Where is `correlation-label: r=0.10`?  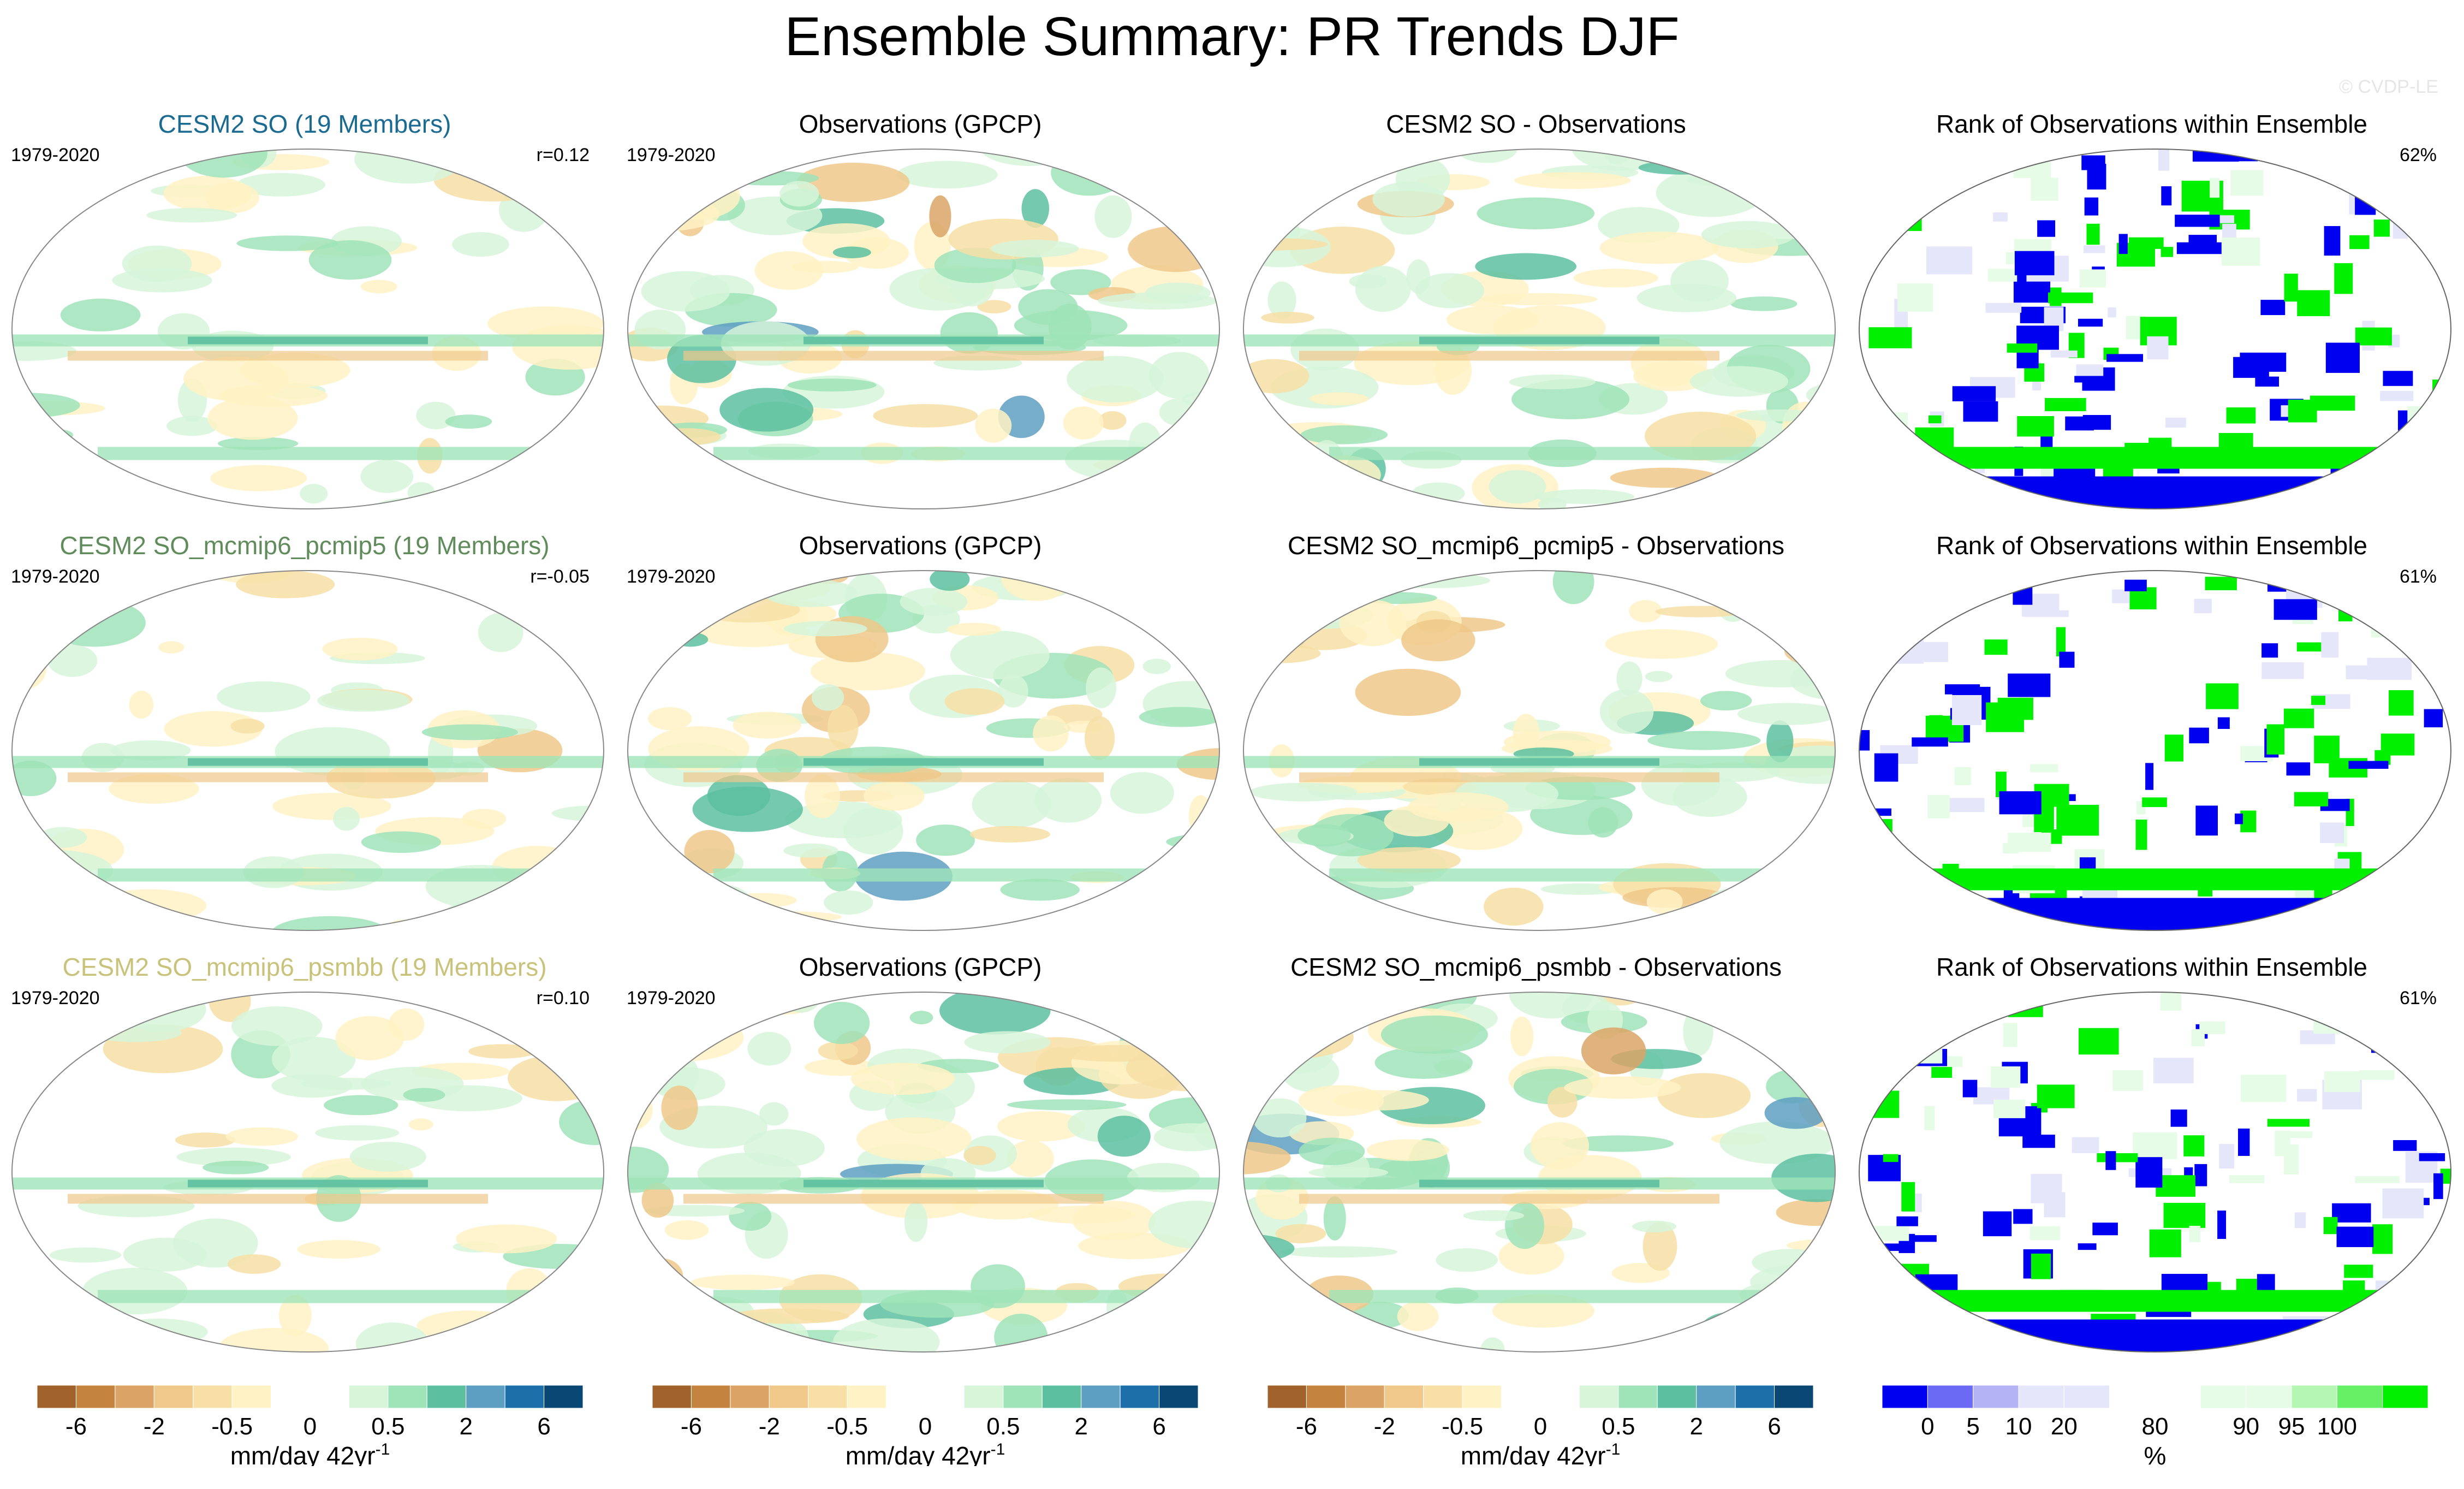 correlation-label: r=0.10 is located at coordinates (563, 999).